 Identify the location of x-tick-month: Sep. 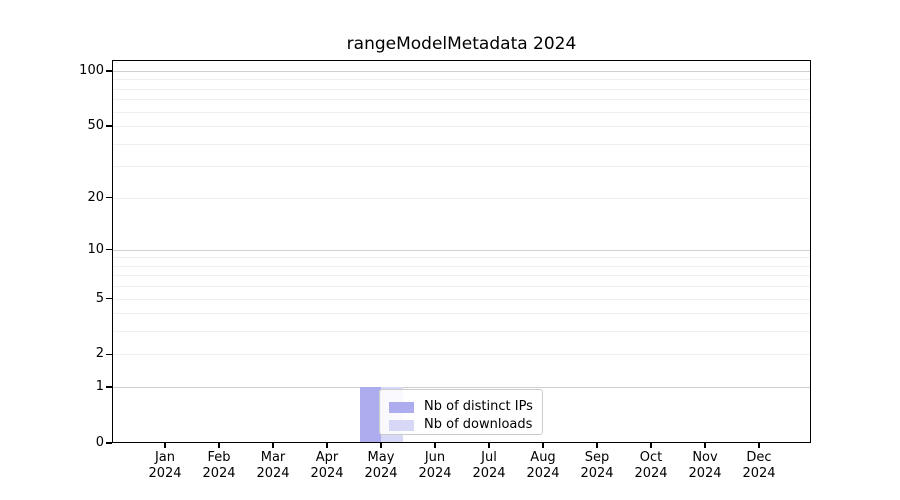
(597, 457).